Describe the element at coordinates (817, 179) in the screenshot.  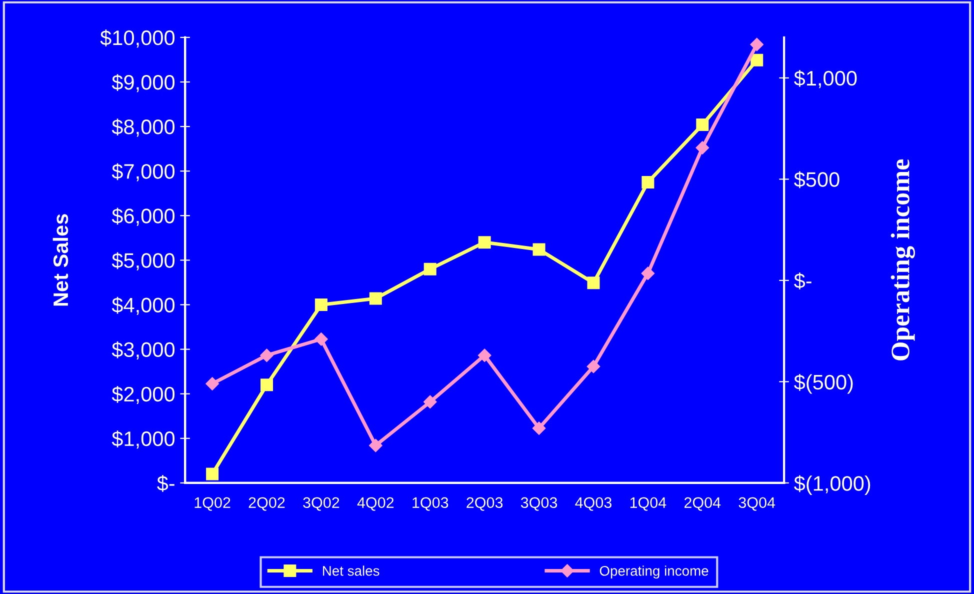
I see `y2-tick-label: $500` at that location.